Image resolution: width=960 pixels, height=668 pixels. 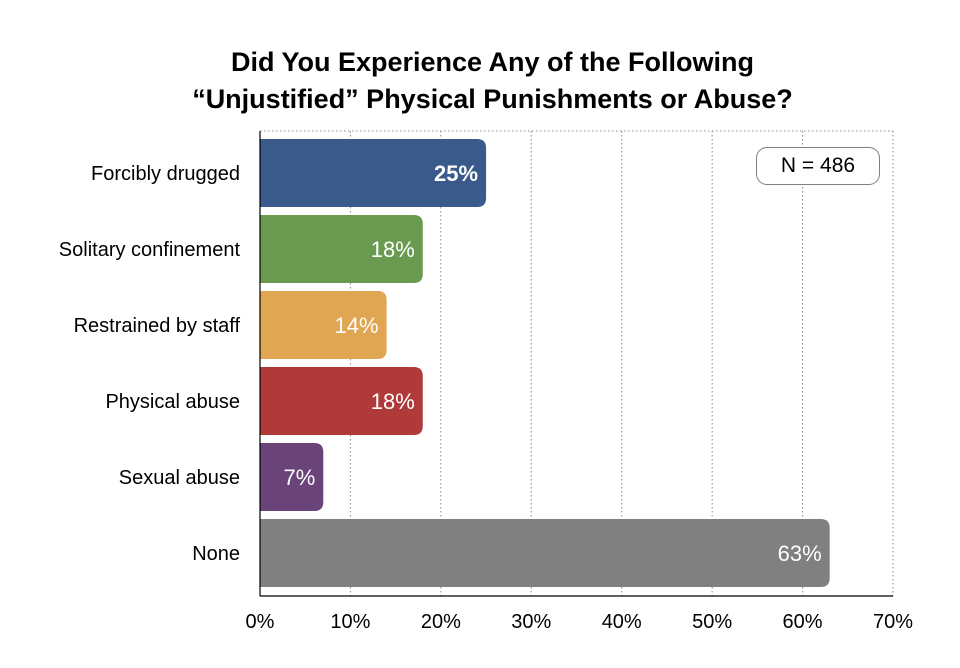 I want to click on x-tick-label-6: 60%, so click(x=803, y=622).